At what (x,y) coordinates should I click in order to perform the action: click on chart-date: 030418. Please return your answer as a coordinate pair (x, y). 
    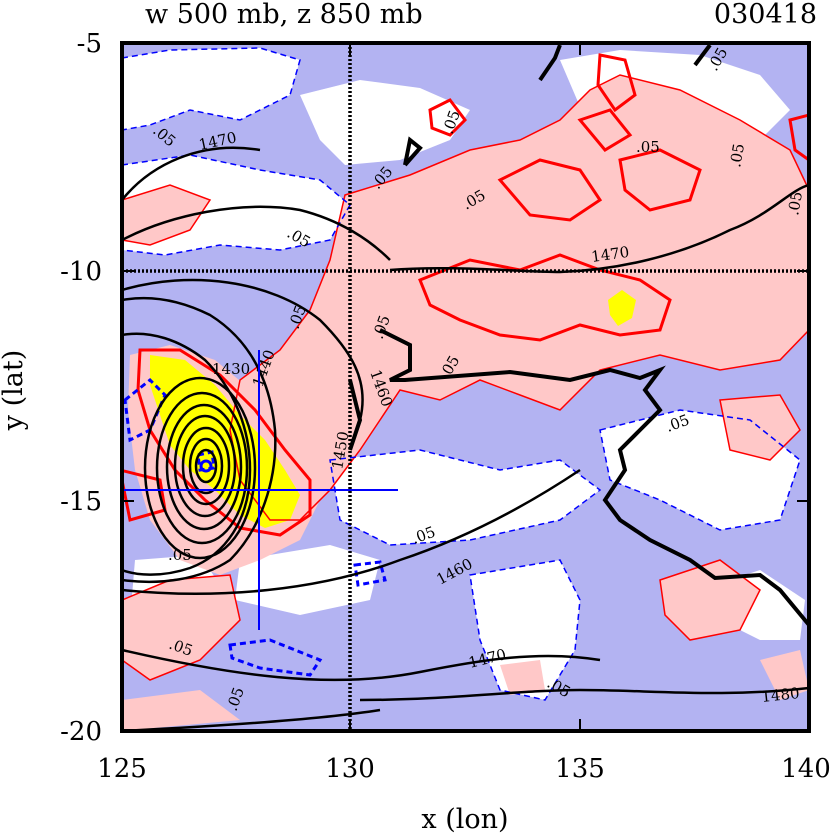
    Looking at the image, I should click on (765, 15).